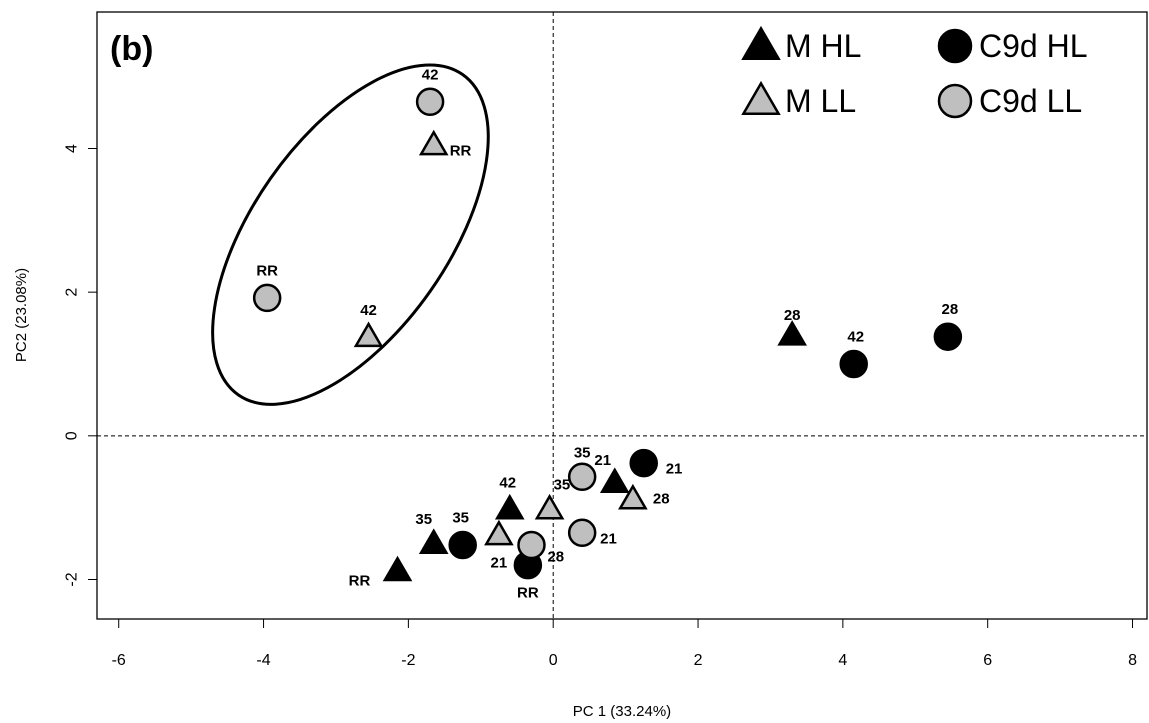 The height and width of the screenshot is (723, 1149). What do you see at coordinates (72, 292) in the screenshot?
I see `y-tick-label: 2` at bounding box center [72, 292].